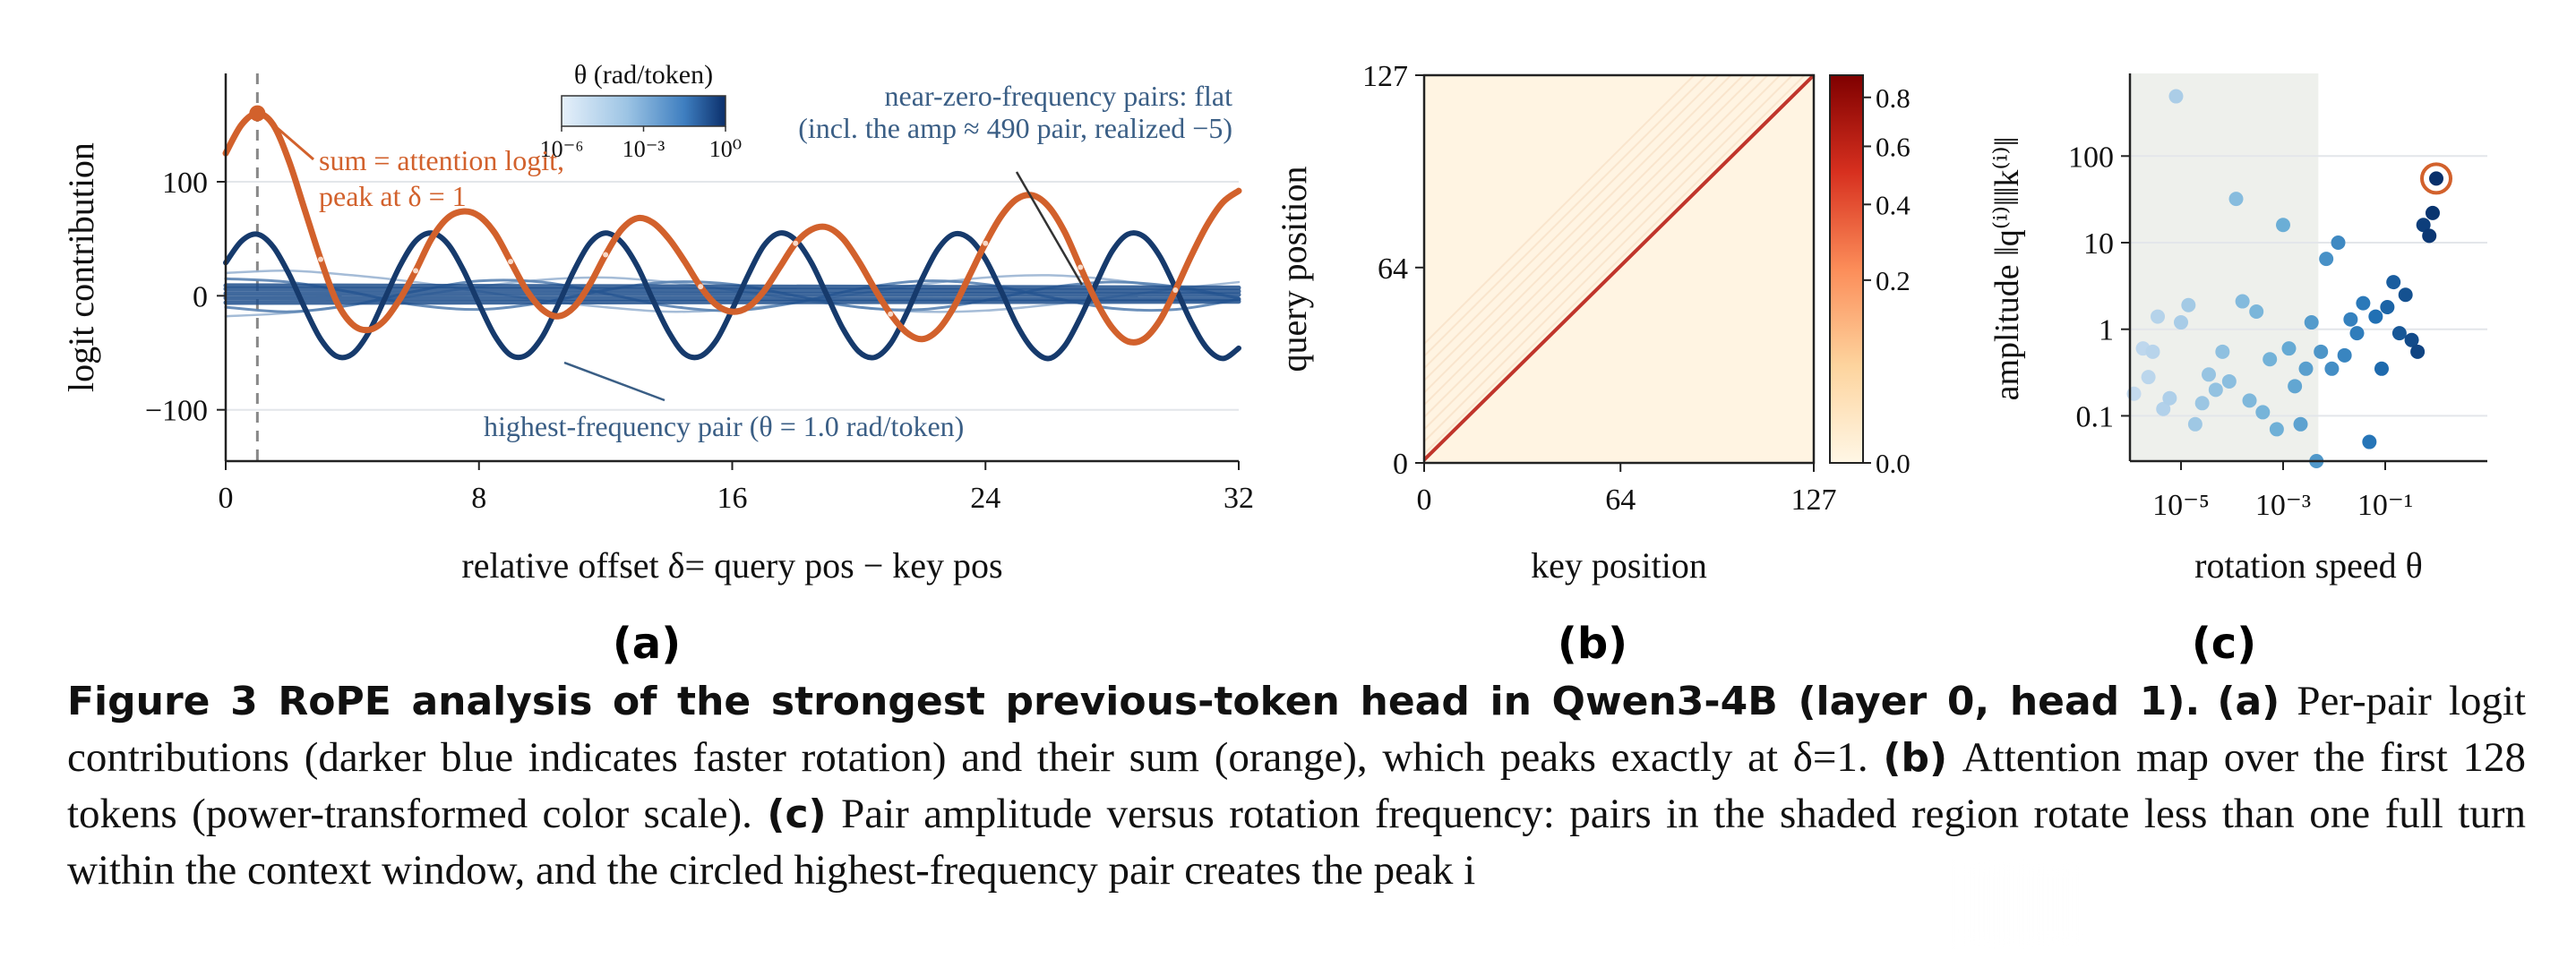  What do you see at coordinates (2308, 565) in the screenshot?
I see `c-xlabel: rotation speed θ` at bounding box center [2308, 565].